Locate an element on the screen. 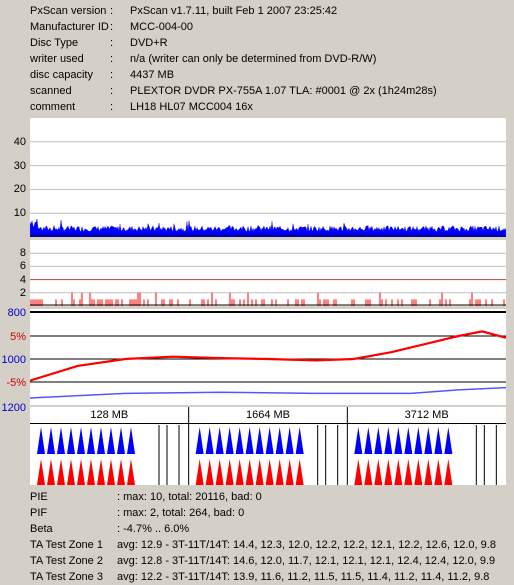  pif-chart-svg is located at coordinates (268, 279).